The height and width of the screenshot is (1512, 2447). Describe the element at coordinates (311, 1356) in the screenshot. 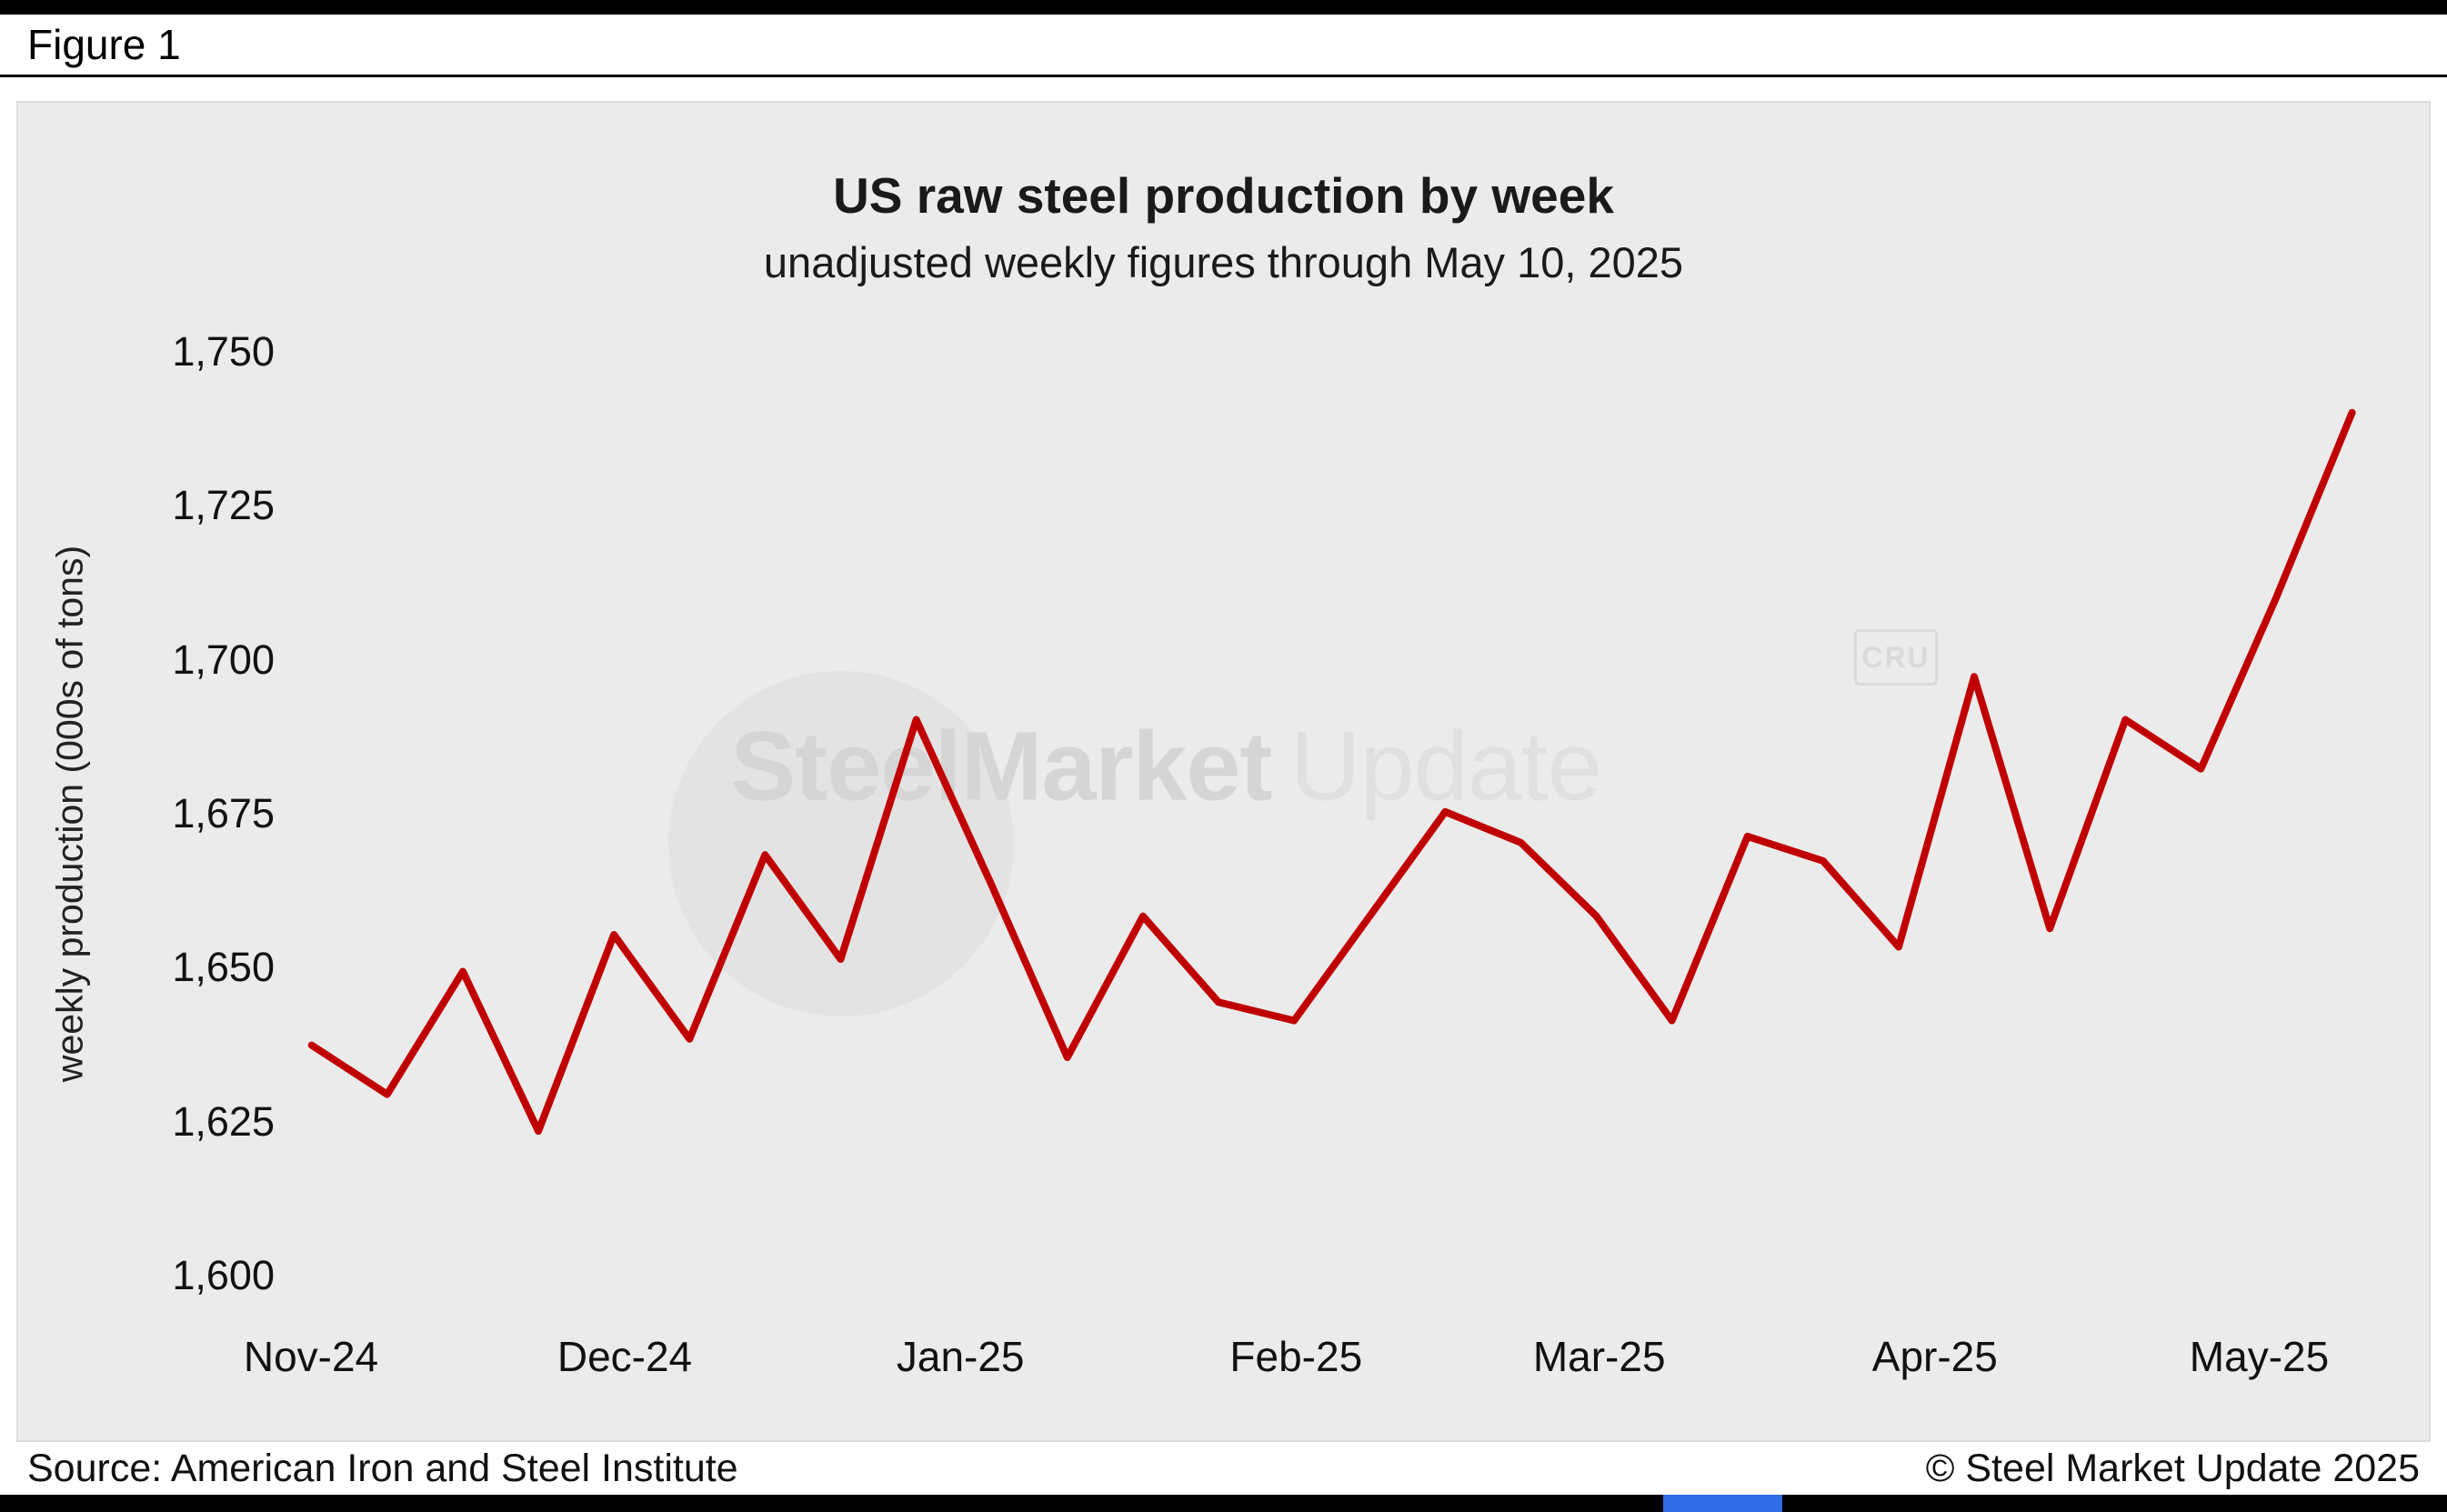

I see `x-tick-label: Nov-24` at that location.